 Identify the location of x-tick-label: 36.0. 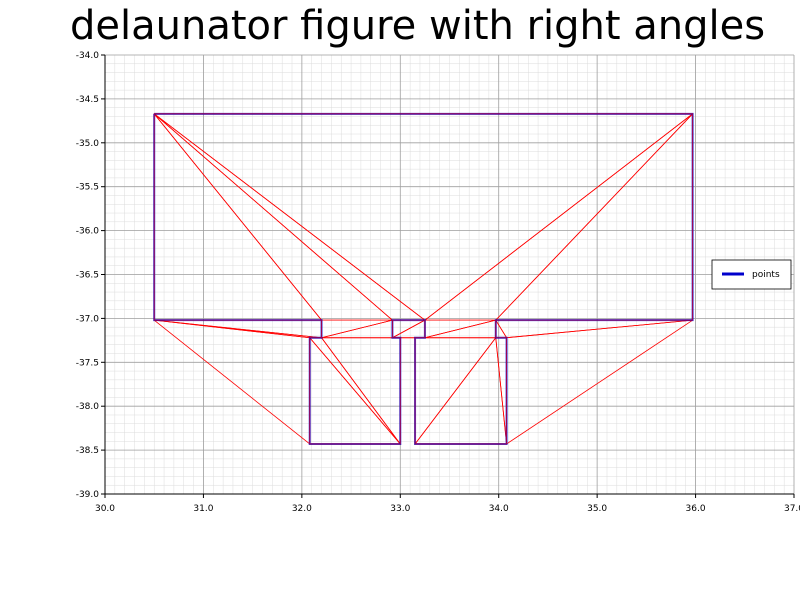
(696, 509).